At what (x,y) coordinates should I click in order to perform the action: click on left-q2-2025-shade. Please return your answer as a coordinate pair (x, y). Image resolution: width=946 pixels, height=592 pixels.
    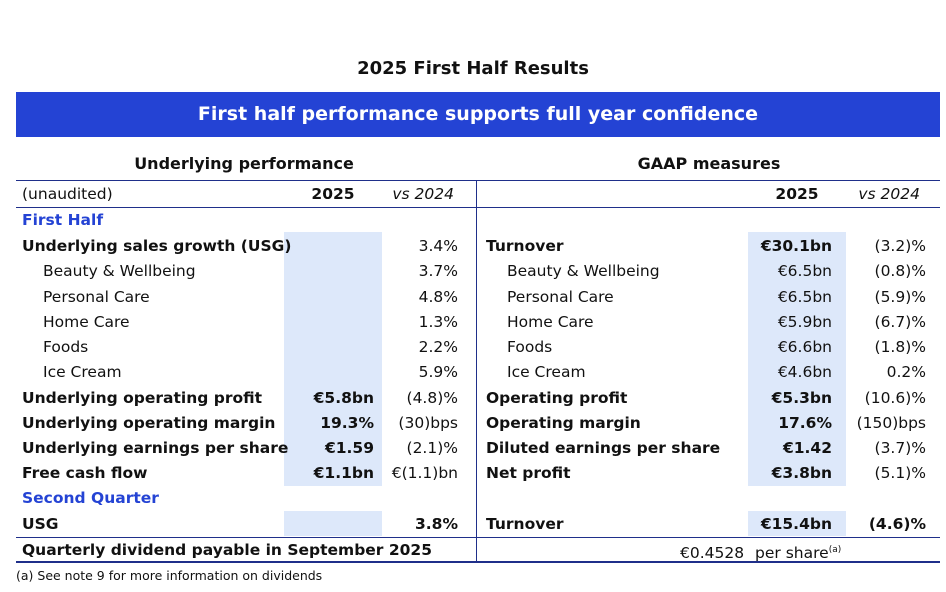
    Looking at the image, I should click on (333, 523).